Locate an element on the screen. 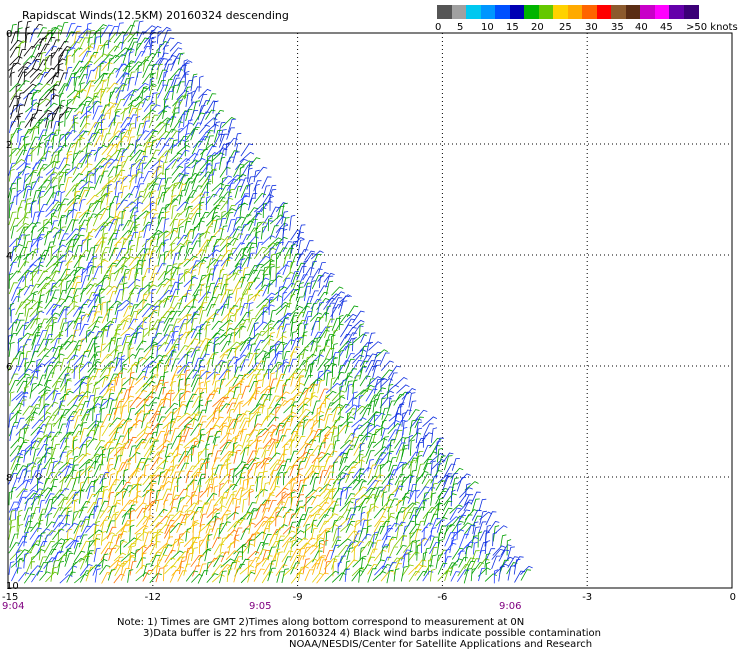  time-label: 9:05 is located at coordinates (260, 606).